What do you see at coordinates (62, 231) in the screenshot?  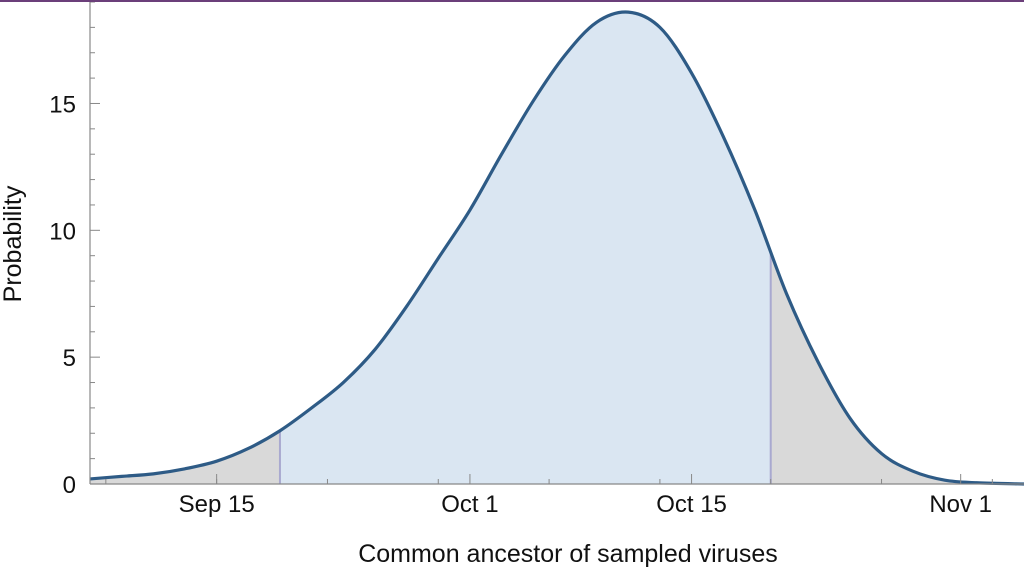 I see `y-tick-label: 10` at bounding box center [62, 231].